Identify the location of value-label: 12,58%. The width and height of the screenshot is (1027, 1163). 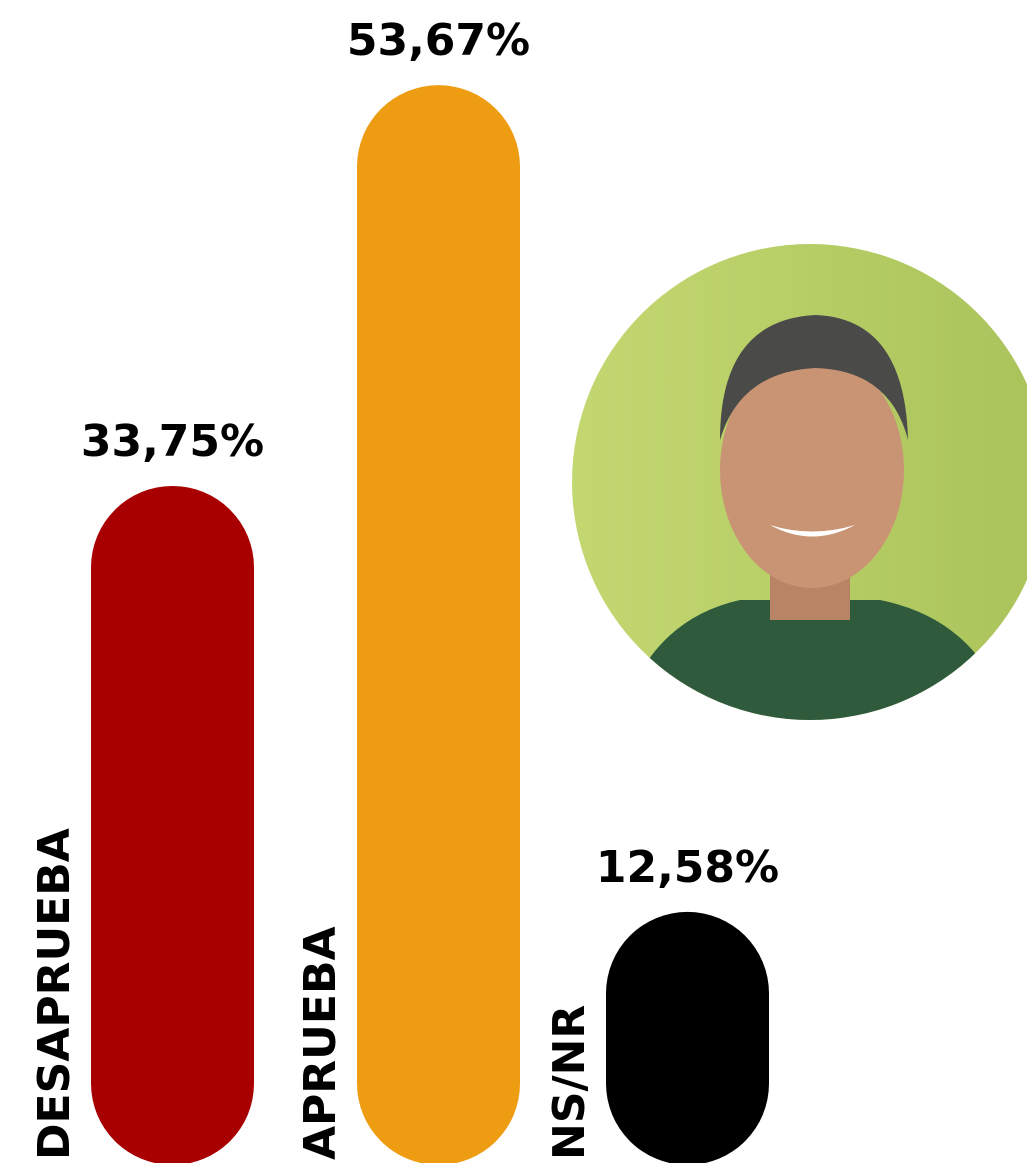
(687, 867).